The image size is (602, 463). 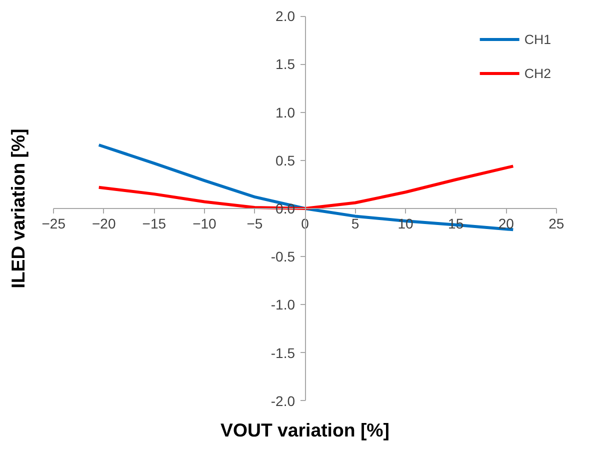 I want to click on legend-label: CH1, so click(x=537, y=39).